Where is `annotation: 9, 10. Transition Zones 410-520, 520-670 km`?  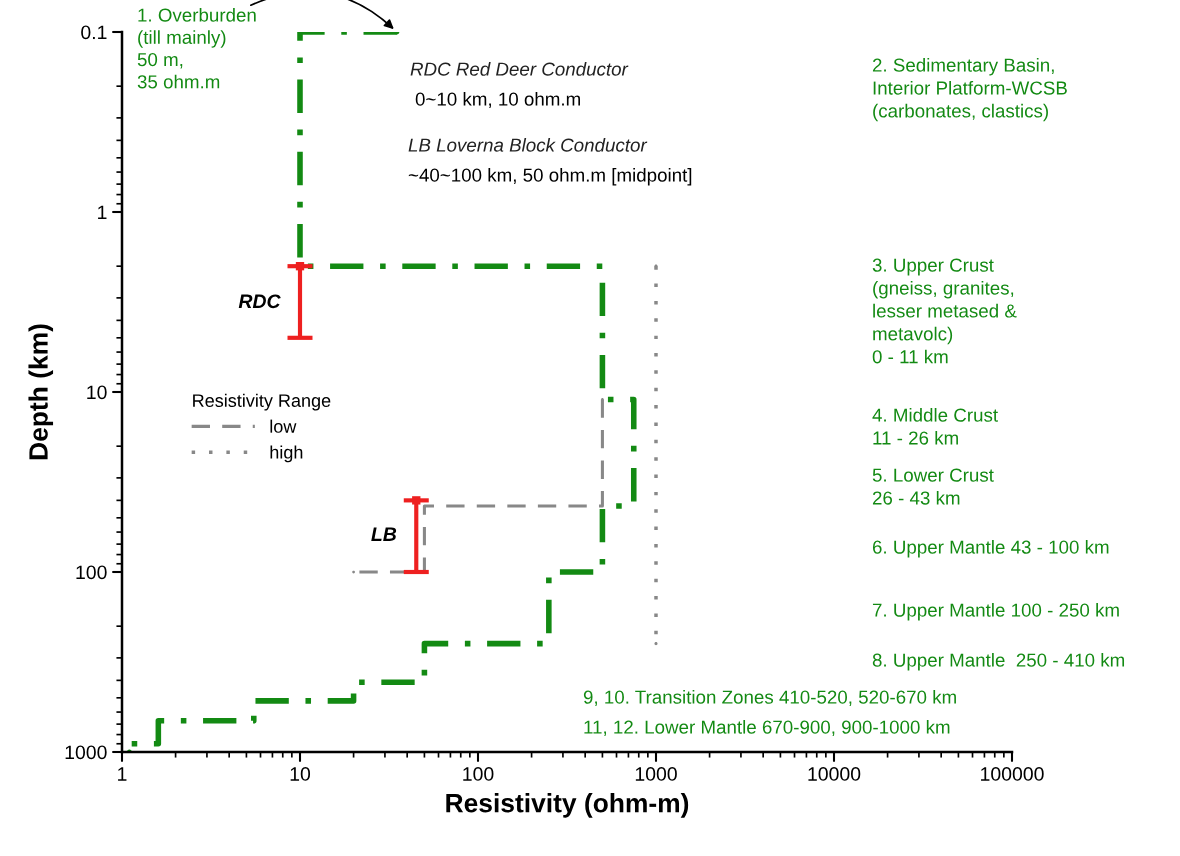
annotation: 9, 10. Transition Zones 410-520, 520-670 km is located at coordinates (769, 698).